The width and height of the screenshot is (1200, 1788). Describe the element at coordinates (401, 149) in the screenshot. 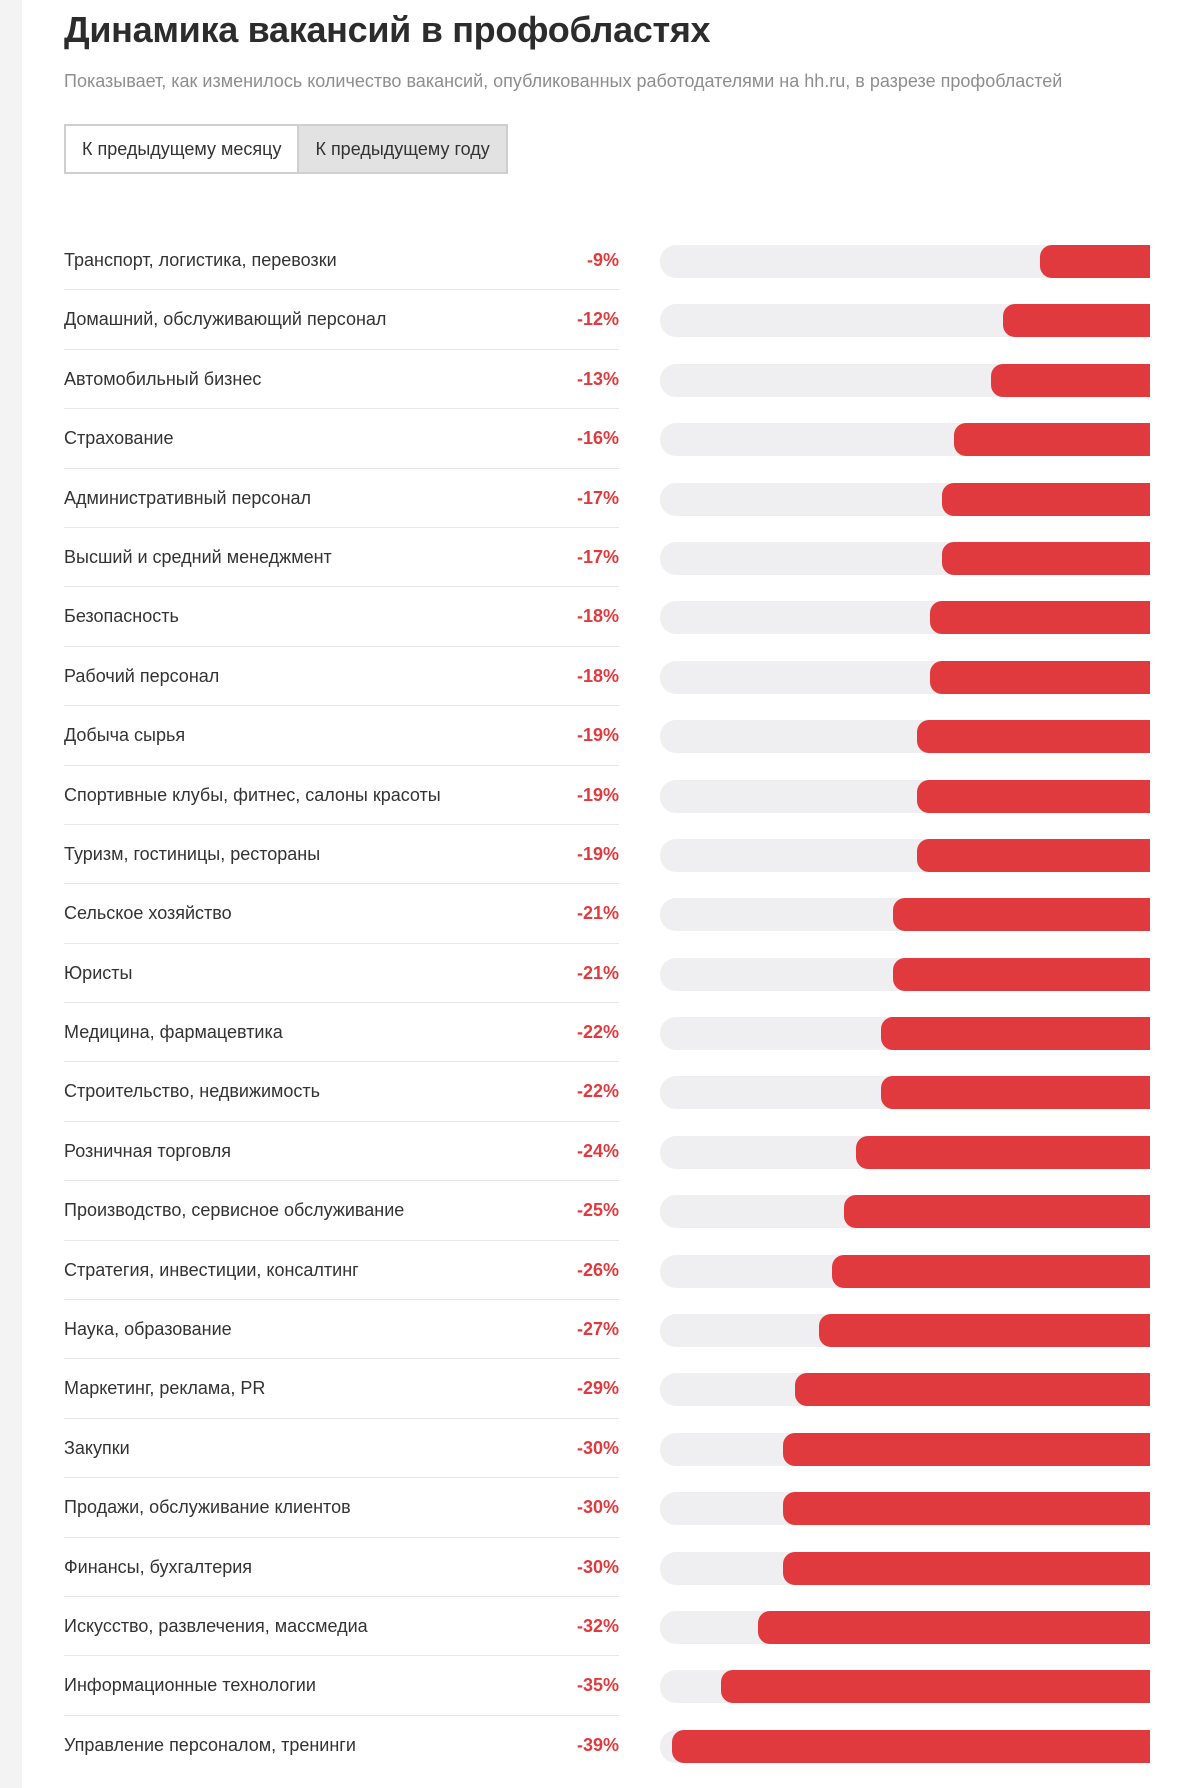

I see `toggle-prev-year: К предыдущему году` at that location.